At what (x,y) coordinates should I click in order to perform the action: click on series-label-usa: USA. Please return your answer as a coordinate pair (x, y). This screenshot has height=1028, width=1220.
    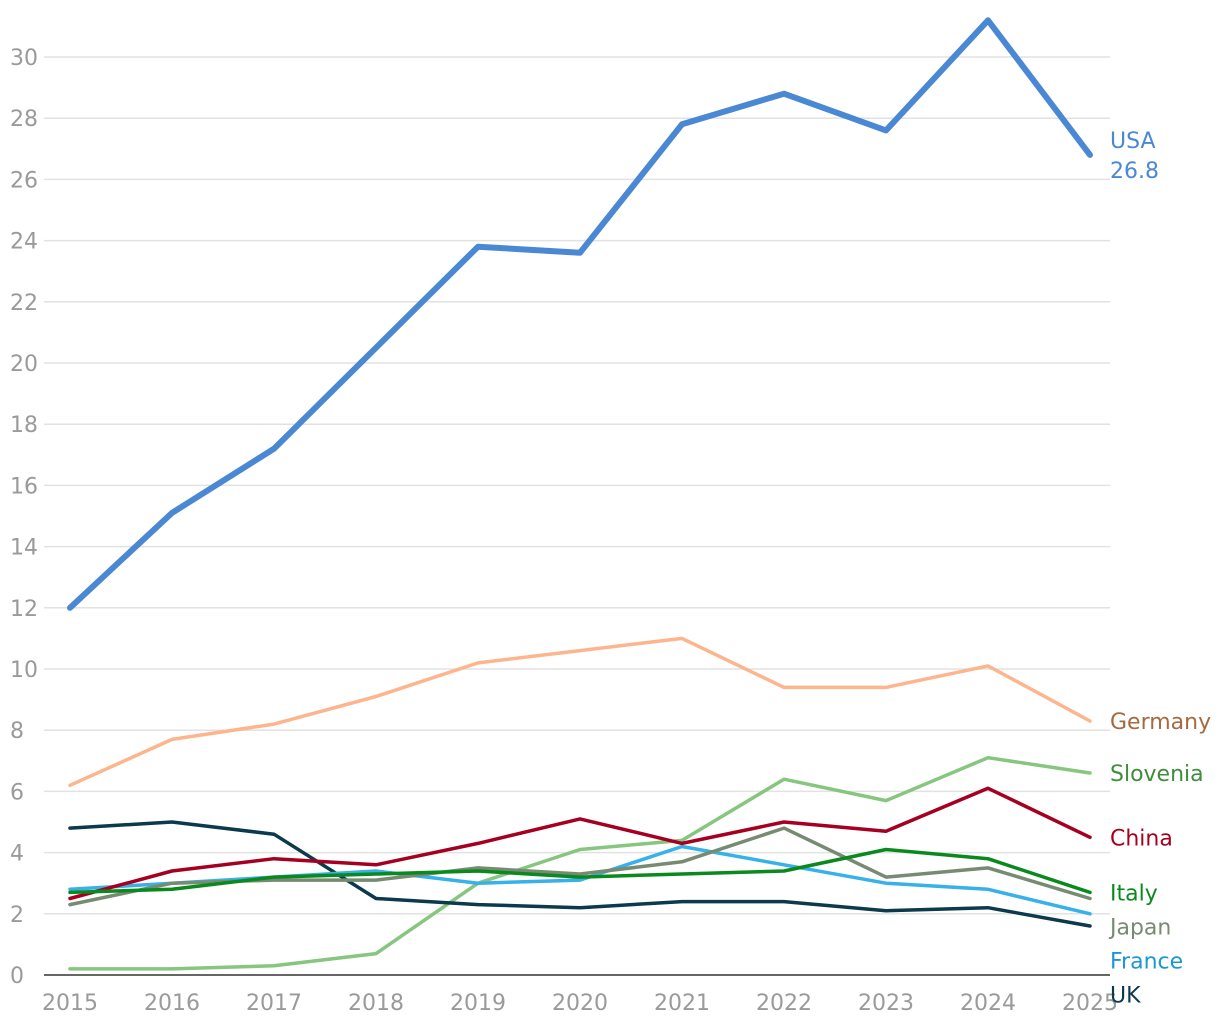
    Looking at the image, I should click on (1133, 141).